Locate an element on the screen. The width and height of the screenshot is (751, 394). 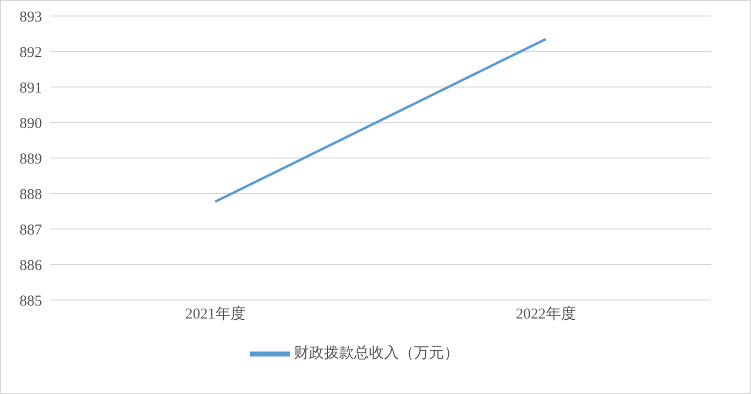
y-tick-label: 885 is located at coordinates (31, 301).